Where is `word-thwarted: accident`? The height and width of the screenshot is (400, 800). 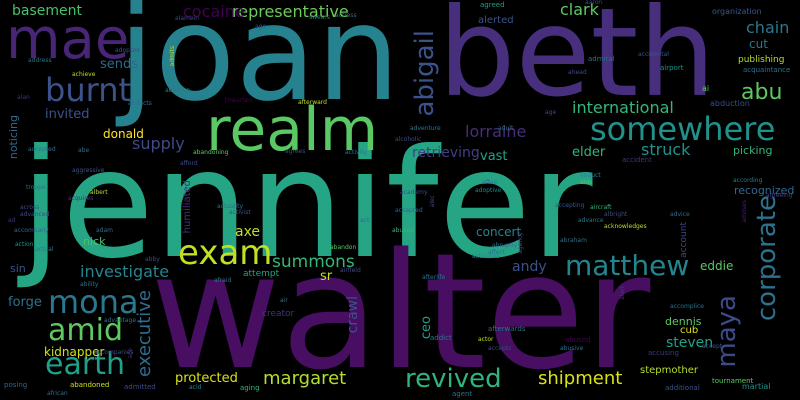 word-thwarted: accident is located at coordinates (637, 160).